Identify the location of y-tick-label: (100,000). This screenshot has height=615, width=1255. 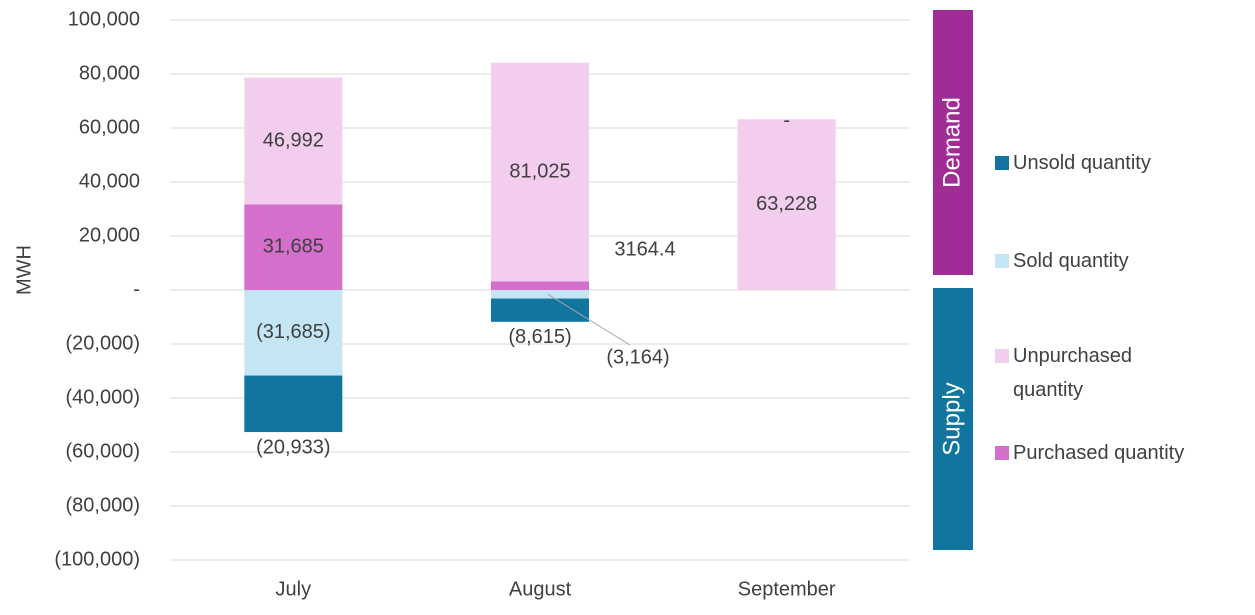
(97, 559).